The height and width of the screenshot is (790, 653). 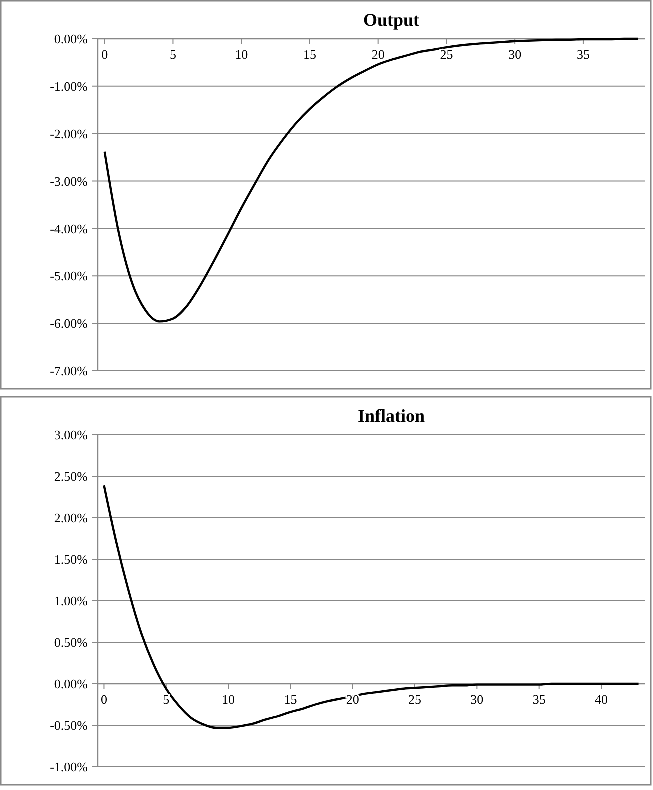 I want to click on y-tick-label: 1.00%, so click(x=71, y=601).